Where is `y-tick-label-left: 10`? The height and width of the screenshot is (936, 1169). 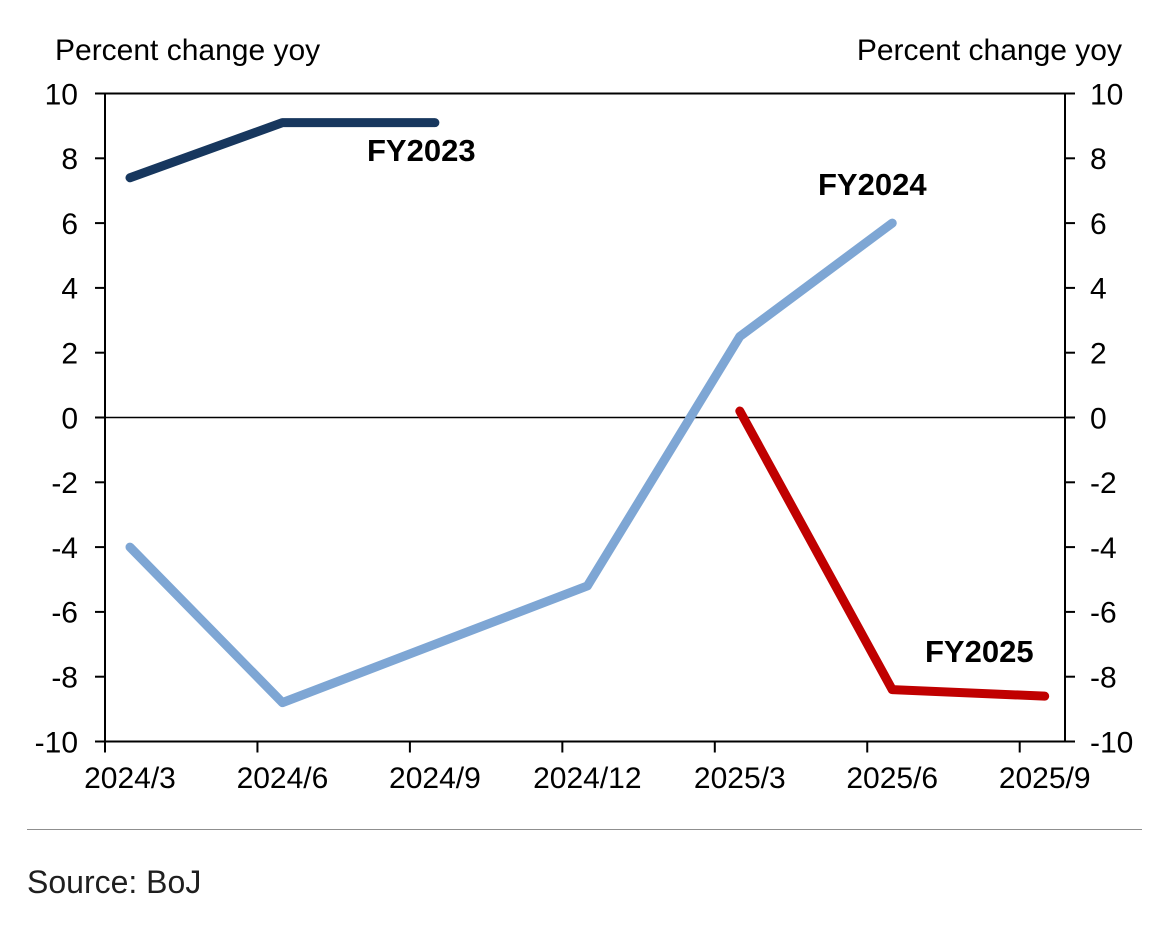
y-tick-label-left: 10 is located at coordinates (61, 94).